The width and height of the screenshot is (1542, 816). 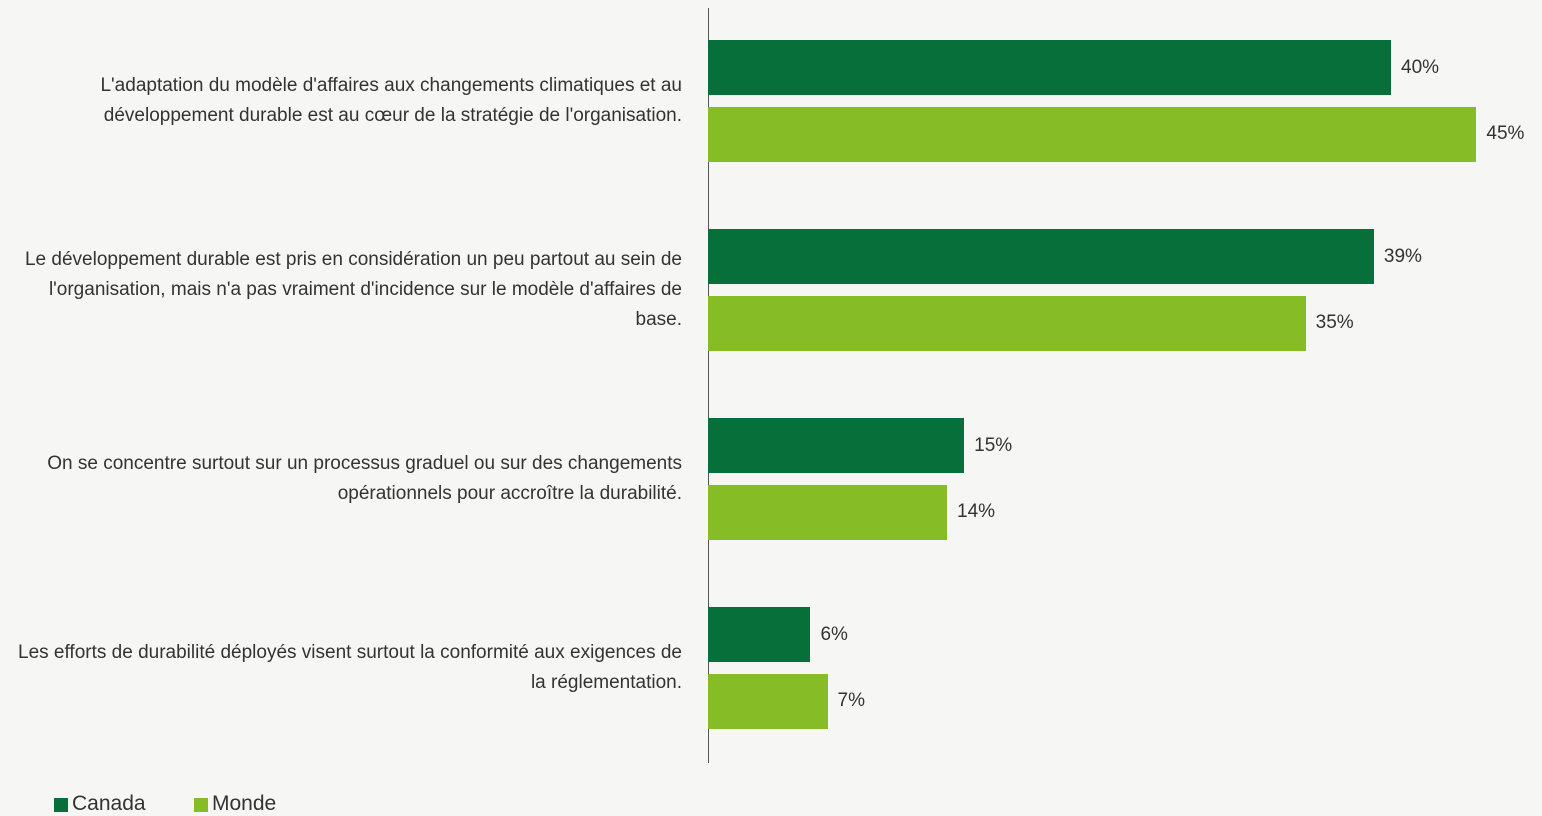 What do you see at coordinates (834, 634) in the screenshot?
I see `value-label: 6%` at bounding box center [834, 634].